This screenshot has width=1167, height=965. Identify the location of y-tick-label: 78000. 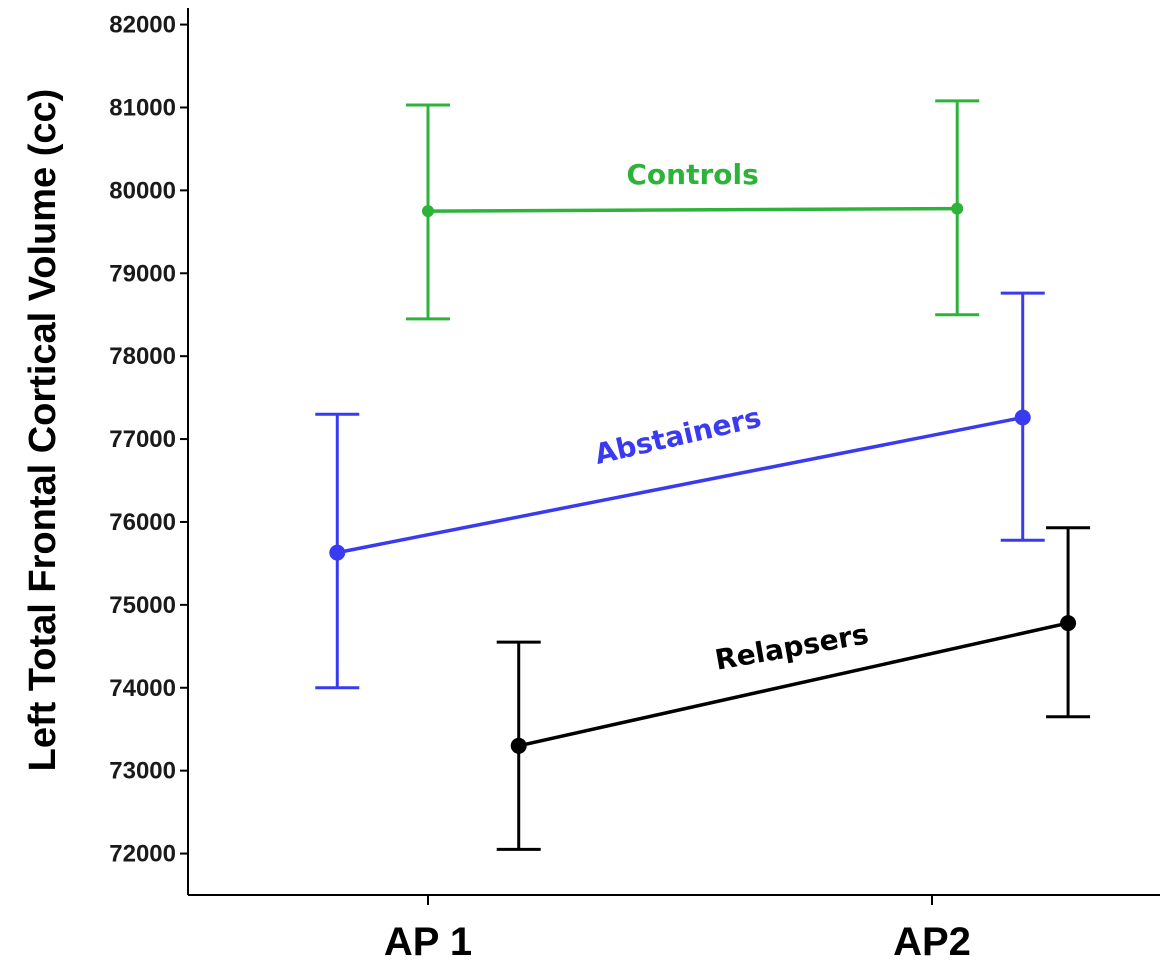
(142, 356).